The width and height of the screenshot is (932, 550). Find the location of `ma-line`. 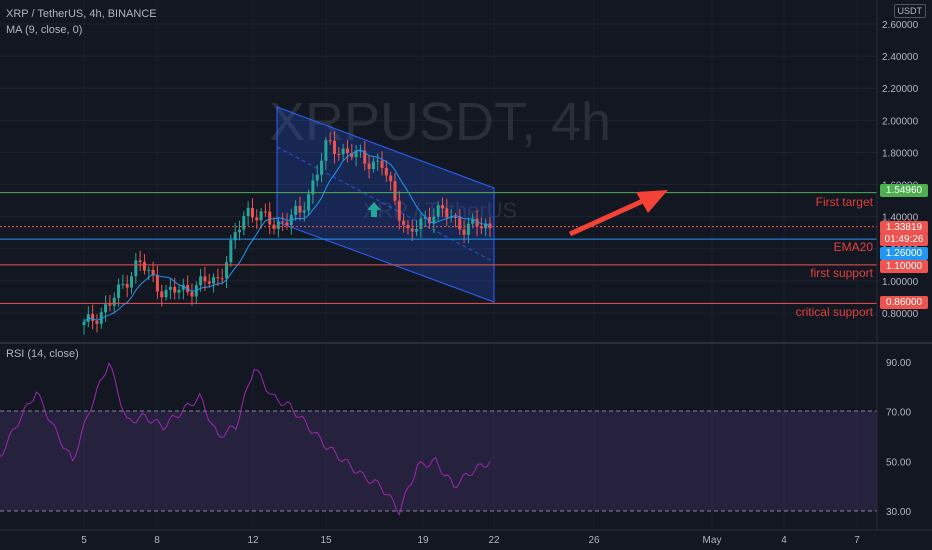

ma-line is located at coordinates (287, 236).